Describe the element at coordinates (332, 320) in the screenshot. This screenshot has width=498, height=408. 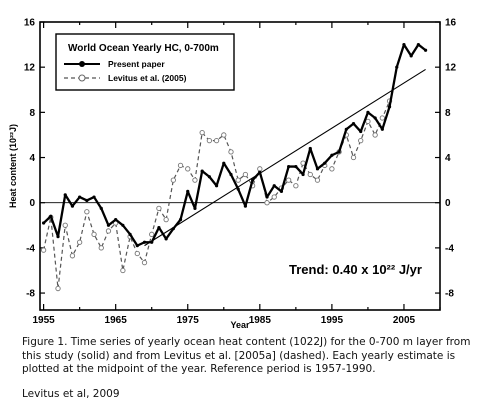
I see `x-tick-label: 1995` at that location.